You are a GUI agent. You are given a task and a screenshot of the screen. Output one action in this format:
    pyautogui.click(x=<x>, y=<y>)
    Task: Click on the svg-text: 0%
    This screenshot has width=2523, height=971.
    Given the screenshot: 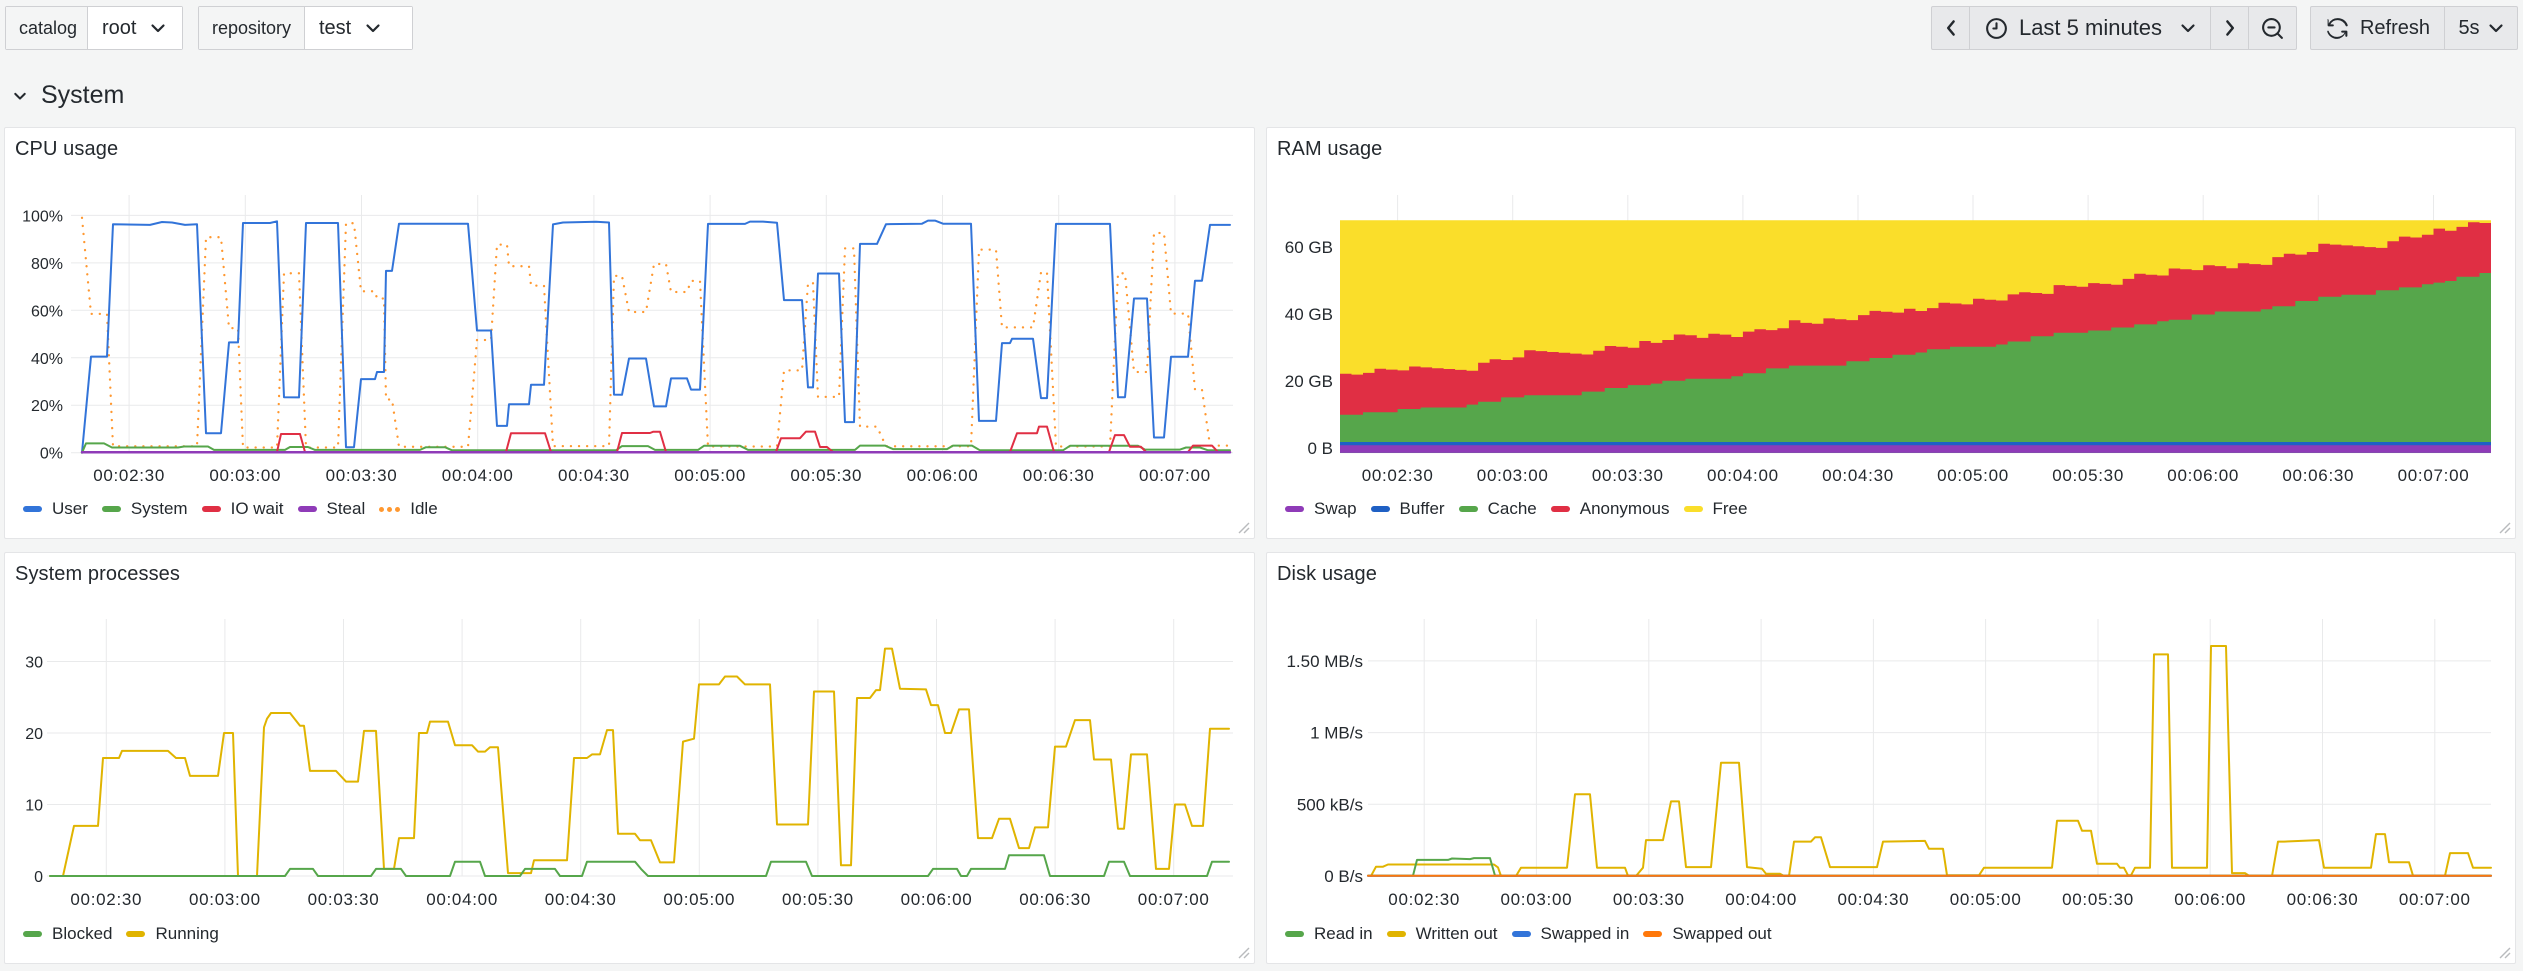 What is the action you would take?
    pyautogui.click(x=51, y=454)
    